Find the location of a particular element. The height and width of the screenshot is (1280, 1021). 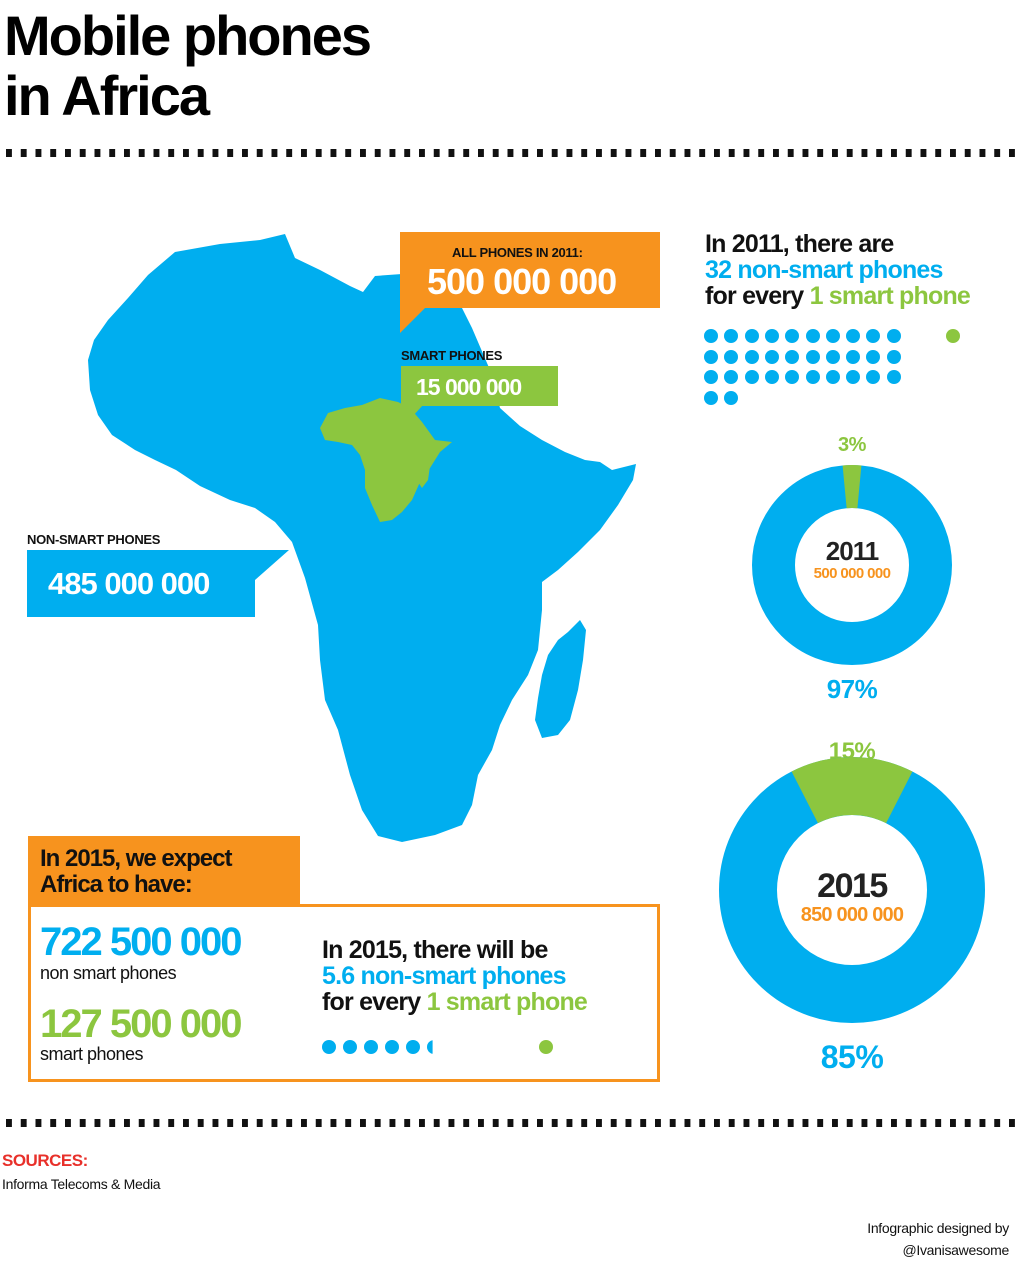

donut-2011-non-smart-pct: 97% is located at coordinates (852, 689).